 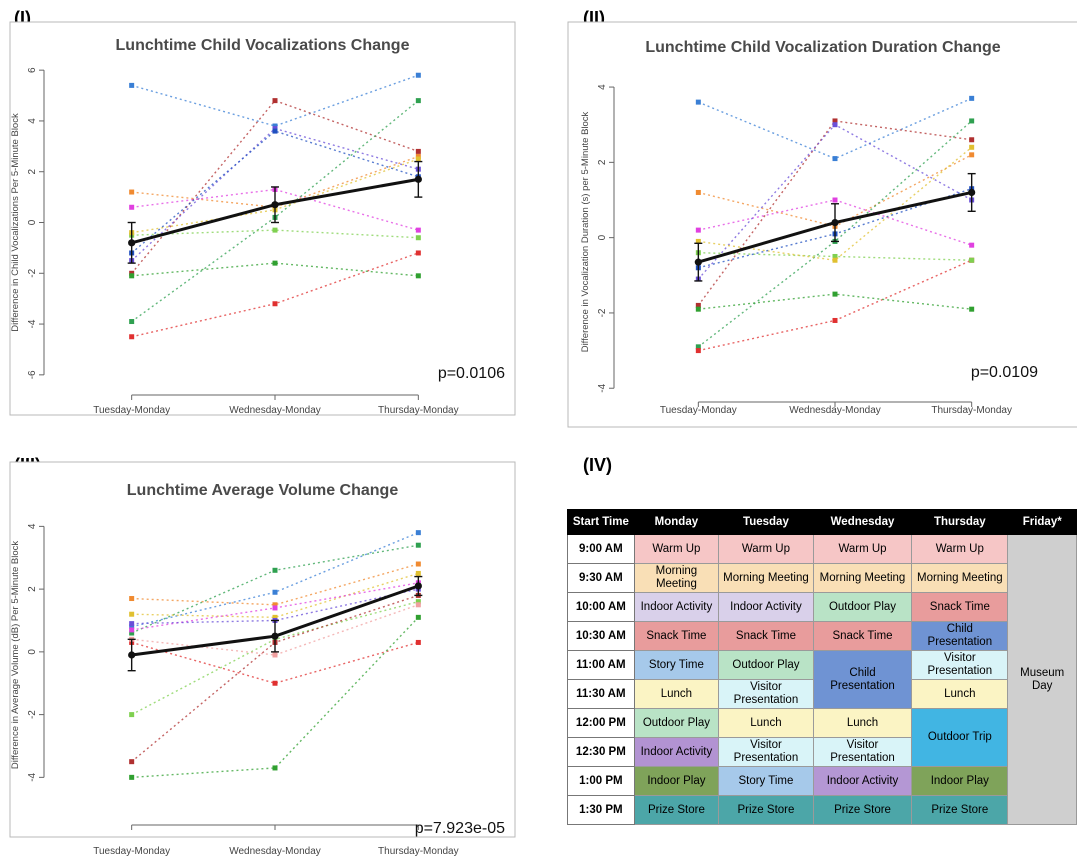 What do you see at coordinates (601, 607) in the screenshot?
I see `time-cell: 10:00 AM` at bounding box center [601, 607].